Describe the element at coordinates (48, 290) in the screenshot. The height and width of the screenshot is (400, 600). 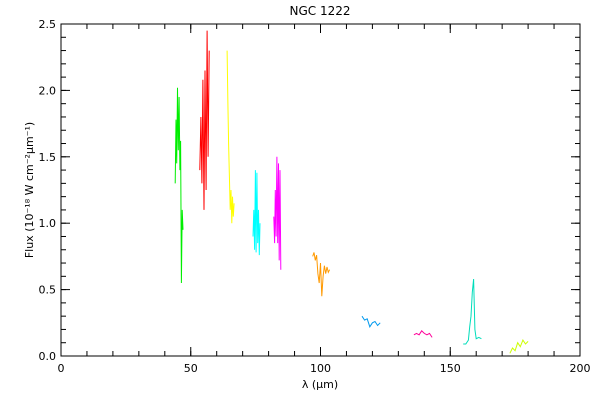
I see `y-tick-label: 0.5` at that location.